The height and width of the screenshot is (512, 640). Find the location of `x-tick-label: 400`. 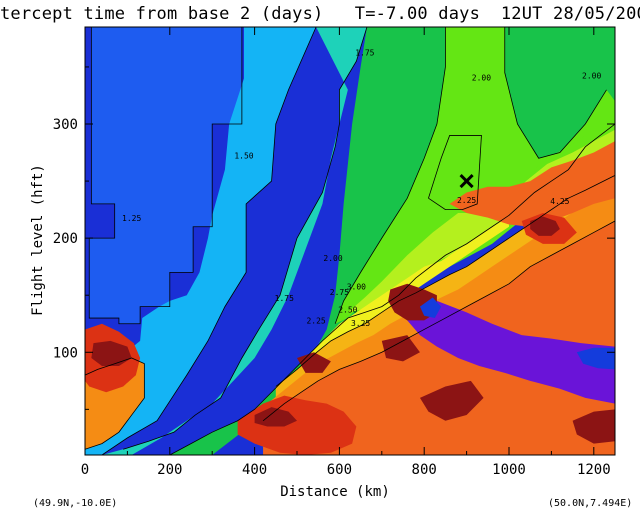

x-tick-label: 400 is located at coordinates (254, 470).